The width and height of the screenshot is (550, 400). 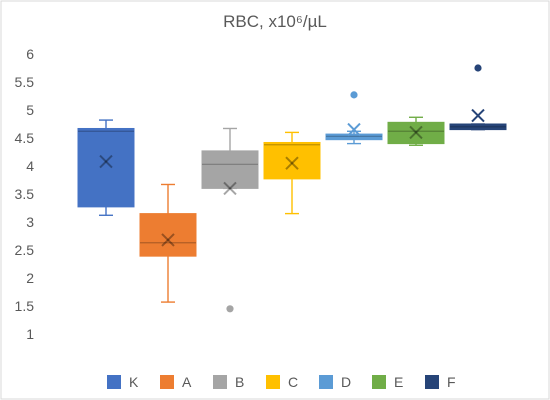 What do you see at coordinates (25, 306) in the screenshot?
I see `y-tick-label: 1.5` at bounding box center [25, 306].